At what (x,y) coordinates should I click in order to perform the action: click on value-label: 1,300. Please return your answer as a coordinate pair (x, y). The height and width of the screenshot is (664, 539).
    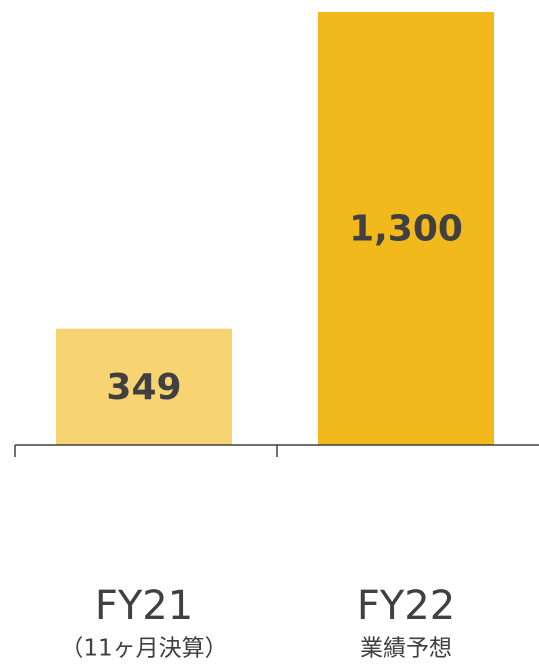
    Looking at the image, I should click on (406, 229).